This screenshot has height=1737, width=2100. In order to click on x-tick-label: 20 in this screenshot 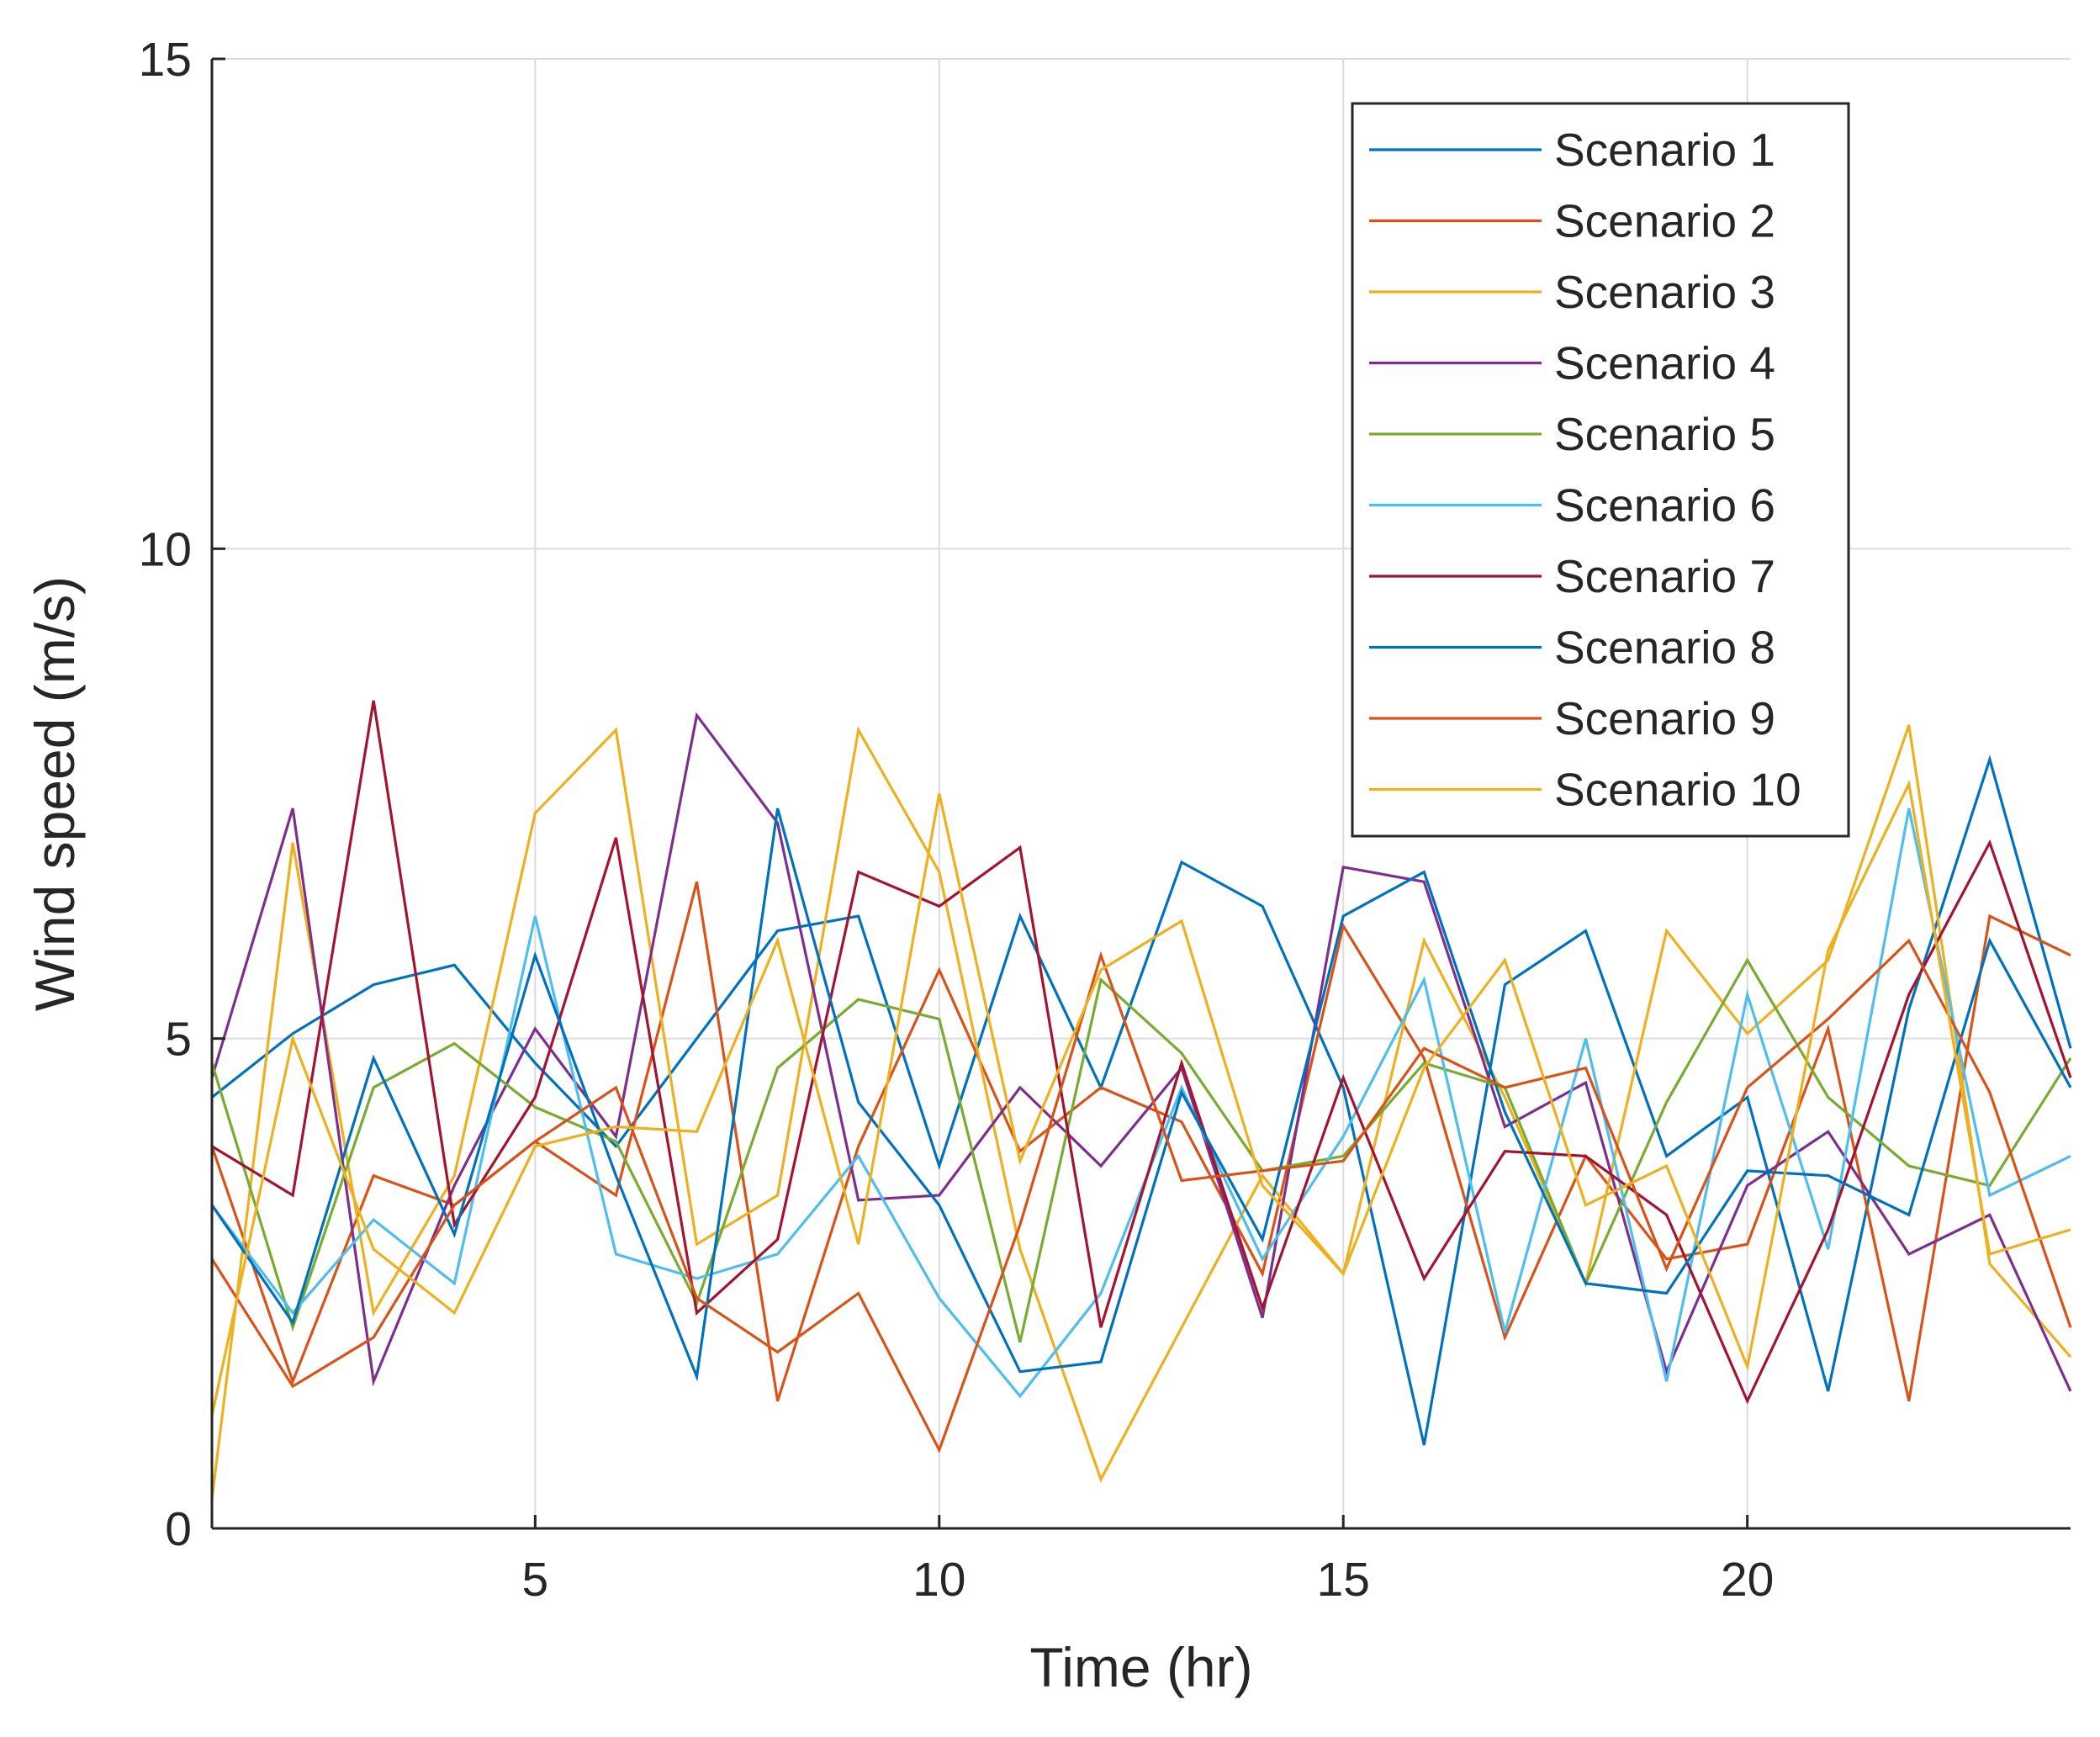, I will do `click(1747, 1580)`.